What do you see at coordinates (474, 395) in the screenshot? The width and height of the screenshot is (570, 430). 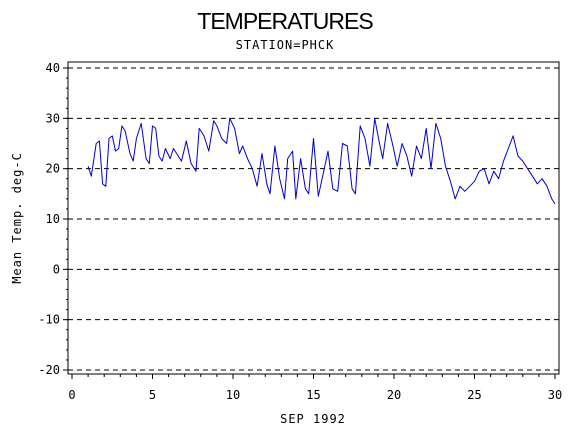 I see `x-tick-label: 25` at bounding box center [474, 395].